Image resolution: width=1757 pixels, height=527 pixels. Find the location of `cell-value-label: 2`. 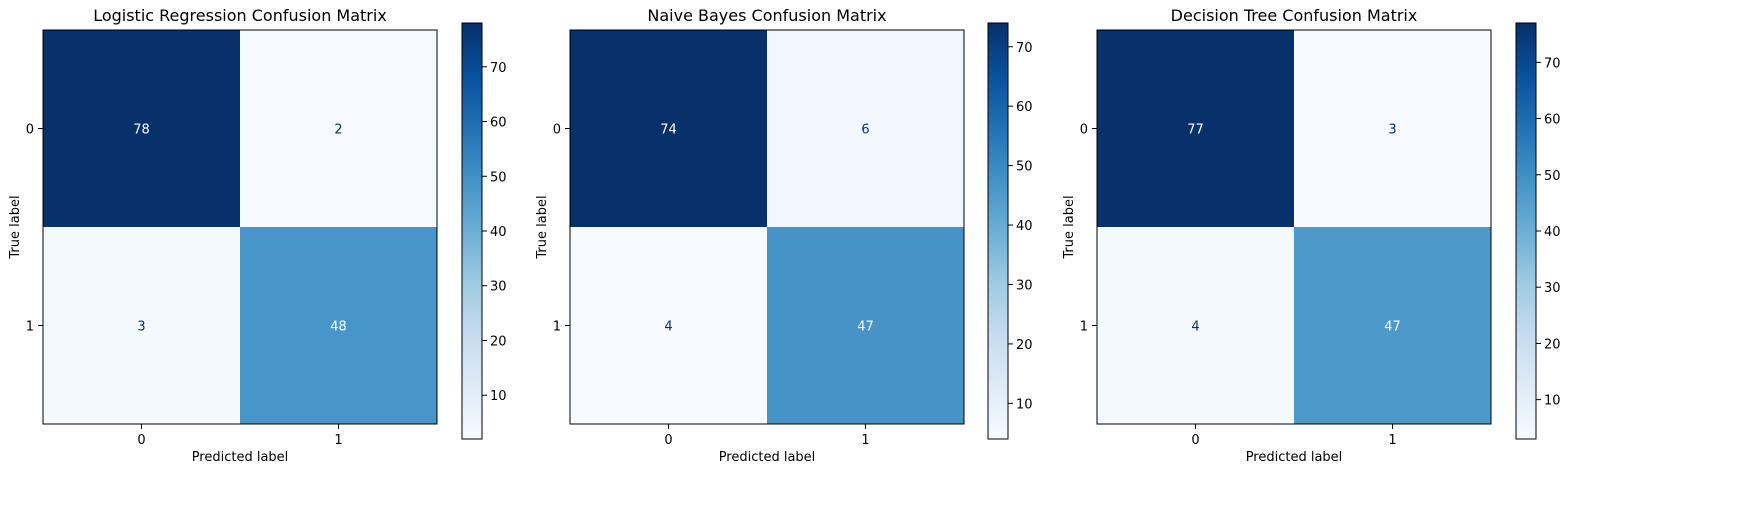

cell-value-label: 2 is located at coordinates (338, 130).